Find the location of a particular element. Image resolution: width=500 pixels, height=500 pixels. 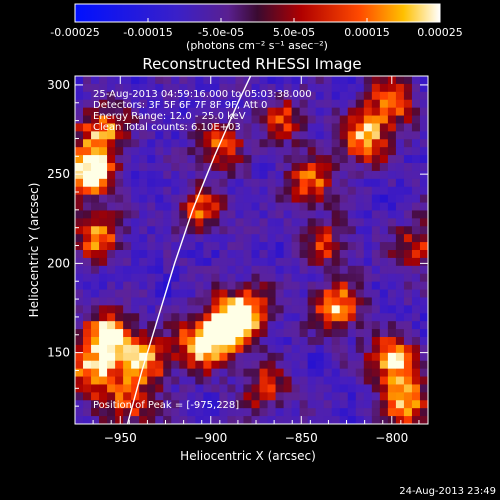

colorbar-gradient is located at coordinates (257, 13).